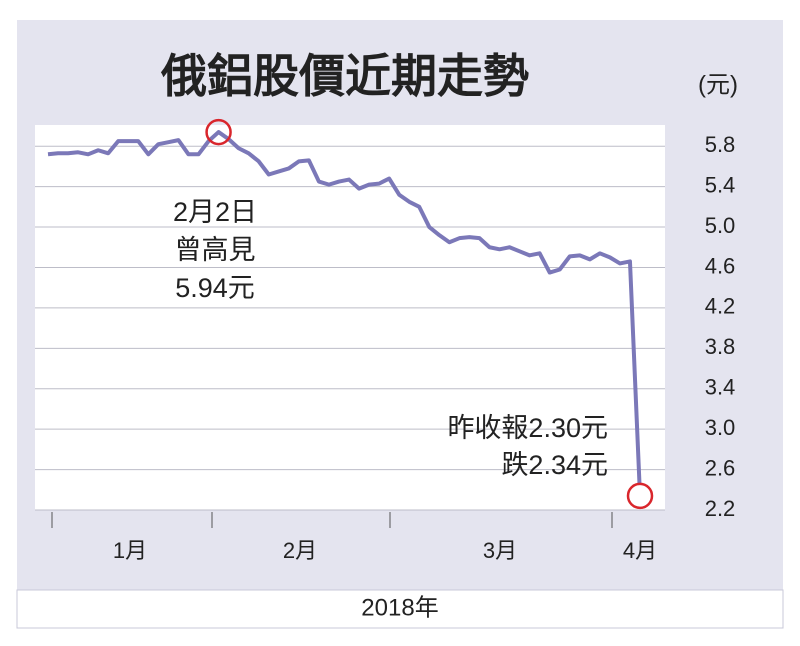 This screenshot has width=800, height=646. Describe the element at coordinates (720, 467) in the screenshot. I see `y-tick-label: 2.6` at that location.